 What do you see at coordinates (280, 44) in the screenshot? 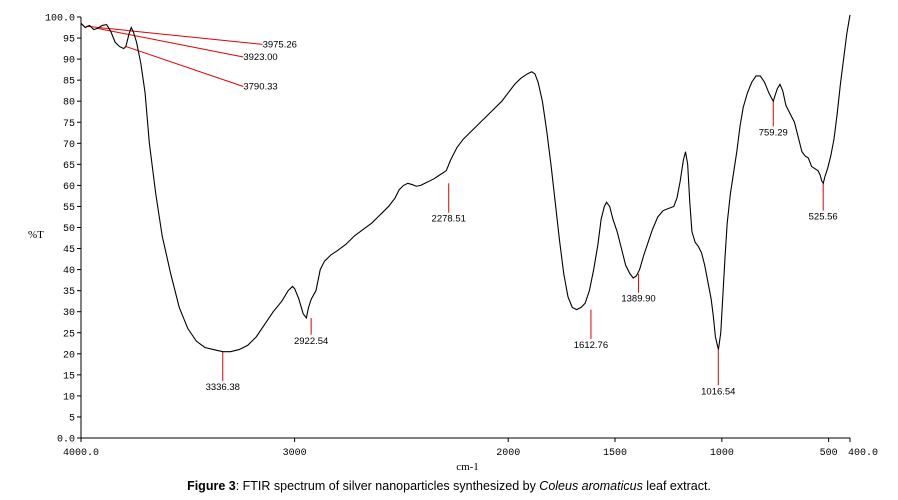
I see `peak-label: 3975.26` at bounding box center [280, 44].